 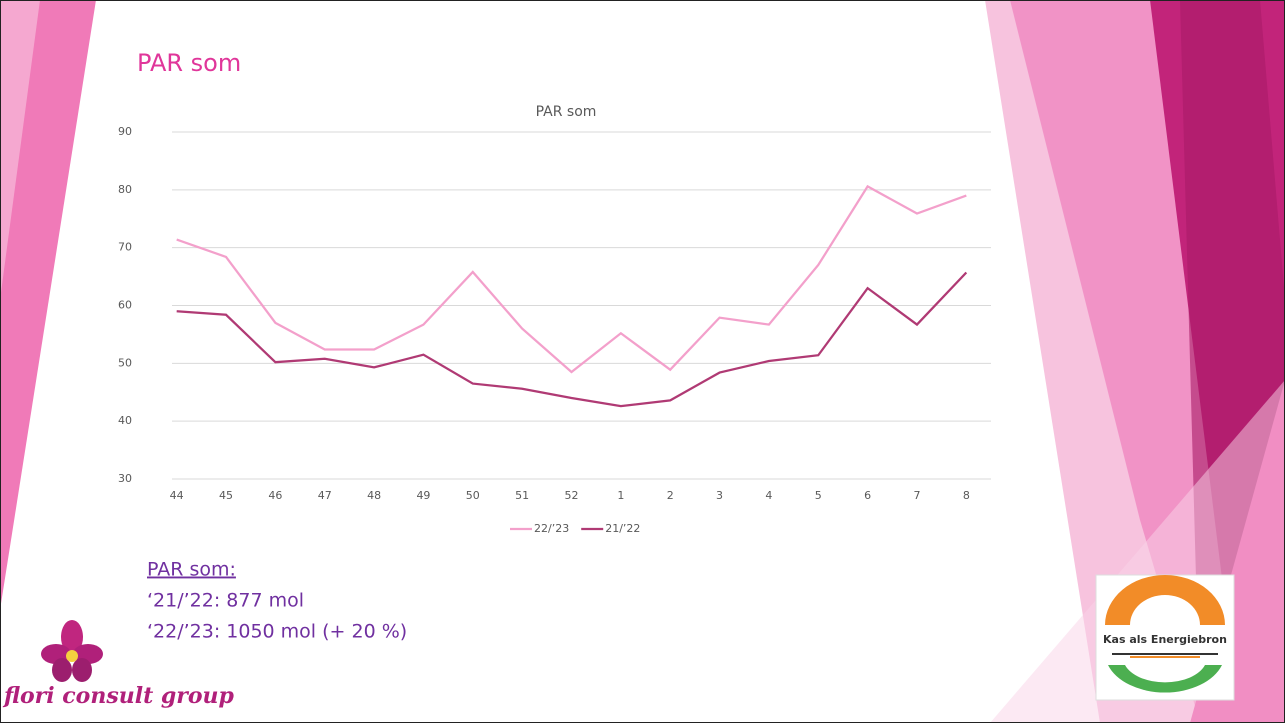 I want to click on x-tick-label: 1, so click(x=620, y=495).